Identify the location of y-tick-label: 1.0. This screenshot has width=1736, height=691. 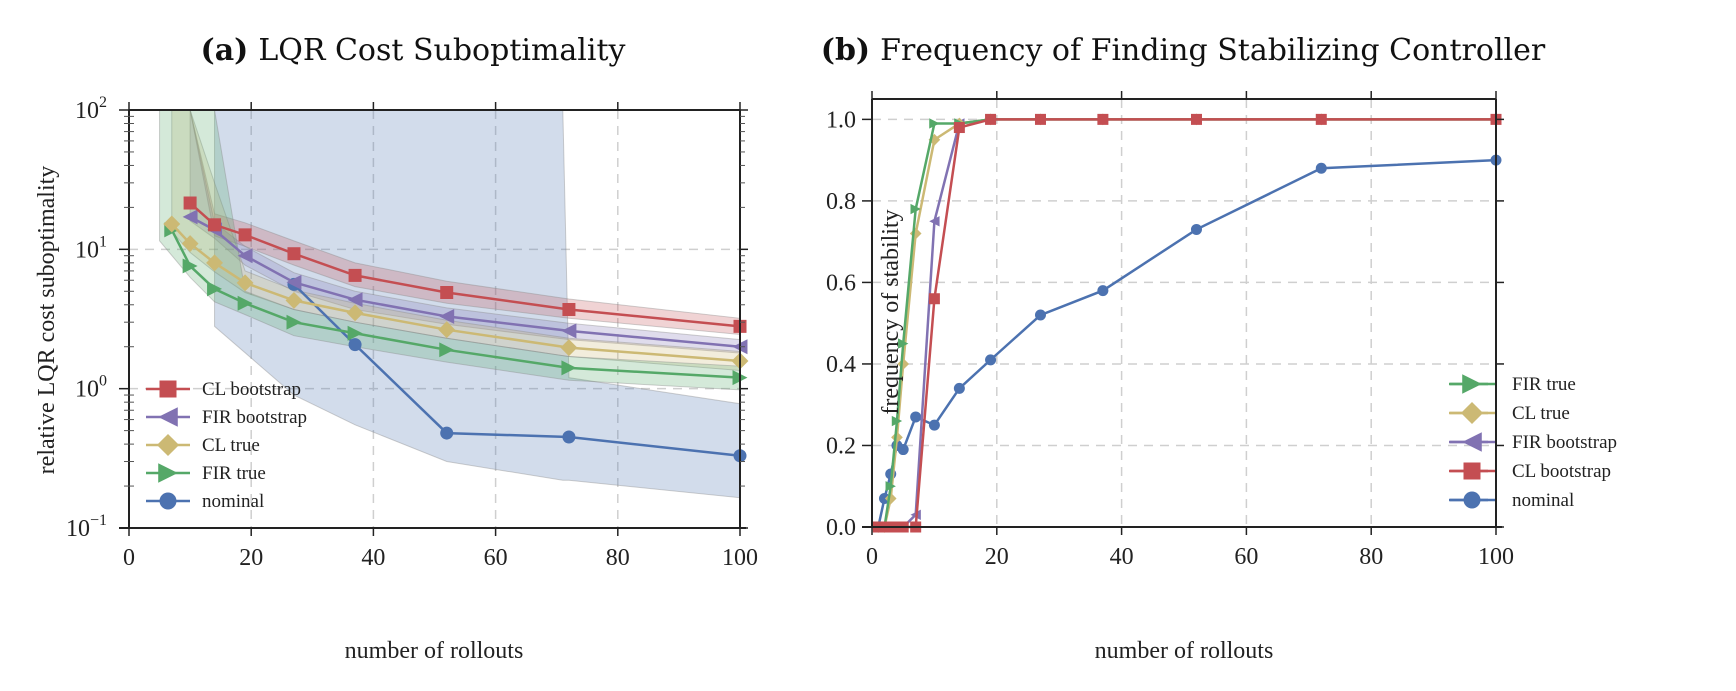
(841, 120).